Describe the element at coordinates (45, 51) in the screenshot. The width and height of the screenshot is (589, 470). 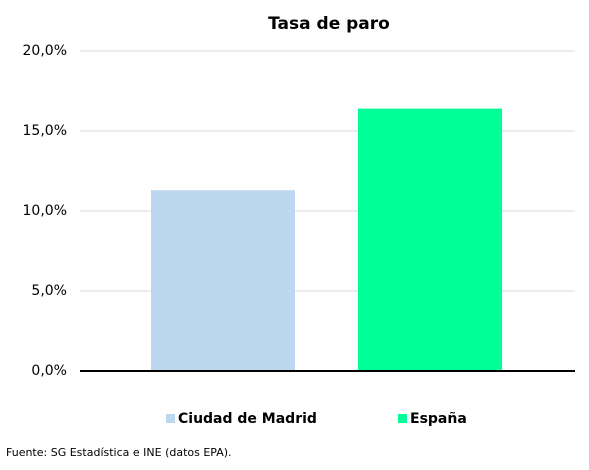
I see `y-tick-label: 20,0%` at that location.